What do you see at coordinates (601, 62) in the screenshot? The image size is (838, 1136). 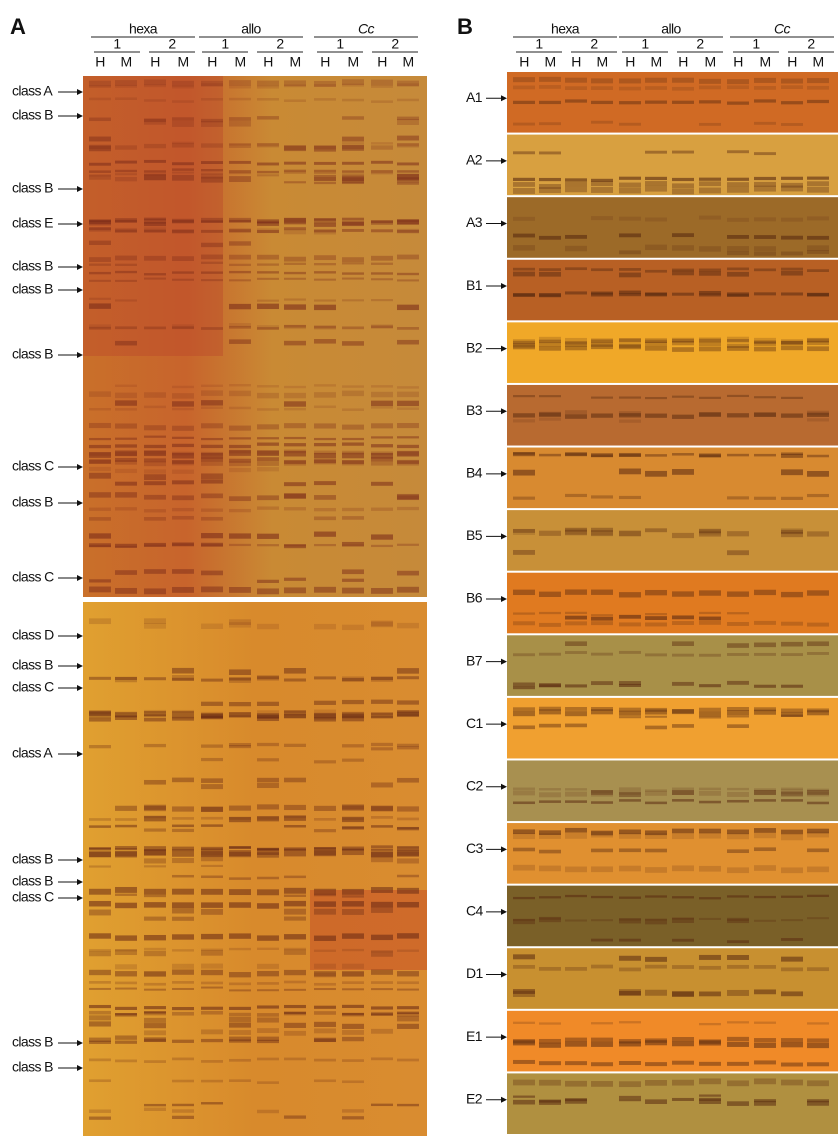 I see `lane-label: M` at bounding box center [601, 62].